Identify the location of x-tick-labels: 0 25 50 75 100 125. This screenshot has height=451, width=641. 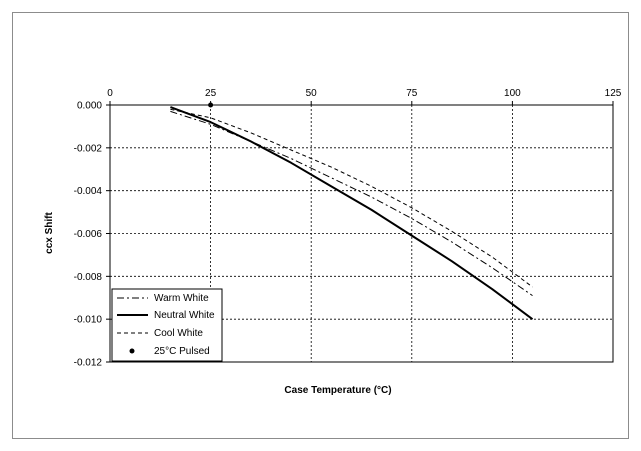
(364, 96).